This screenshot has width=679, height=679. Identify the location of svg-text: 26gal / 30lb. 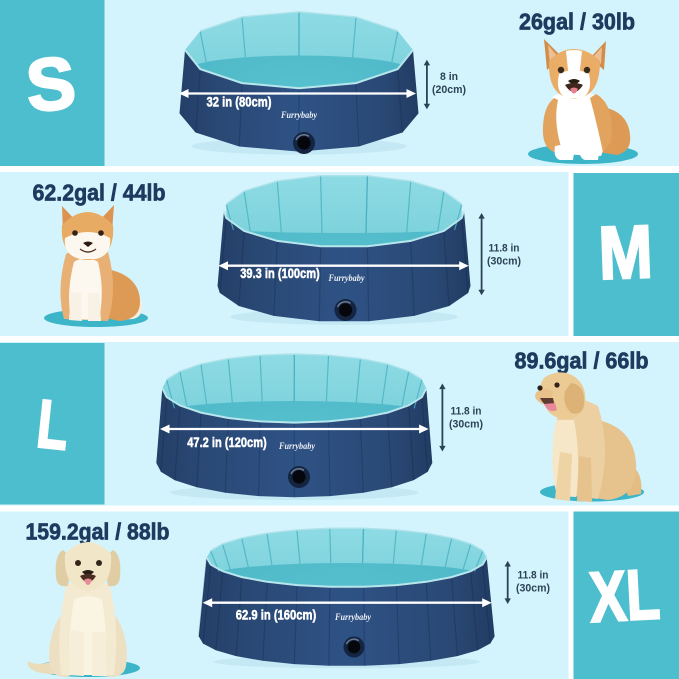
(577, 22).